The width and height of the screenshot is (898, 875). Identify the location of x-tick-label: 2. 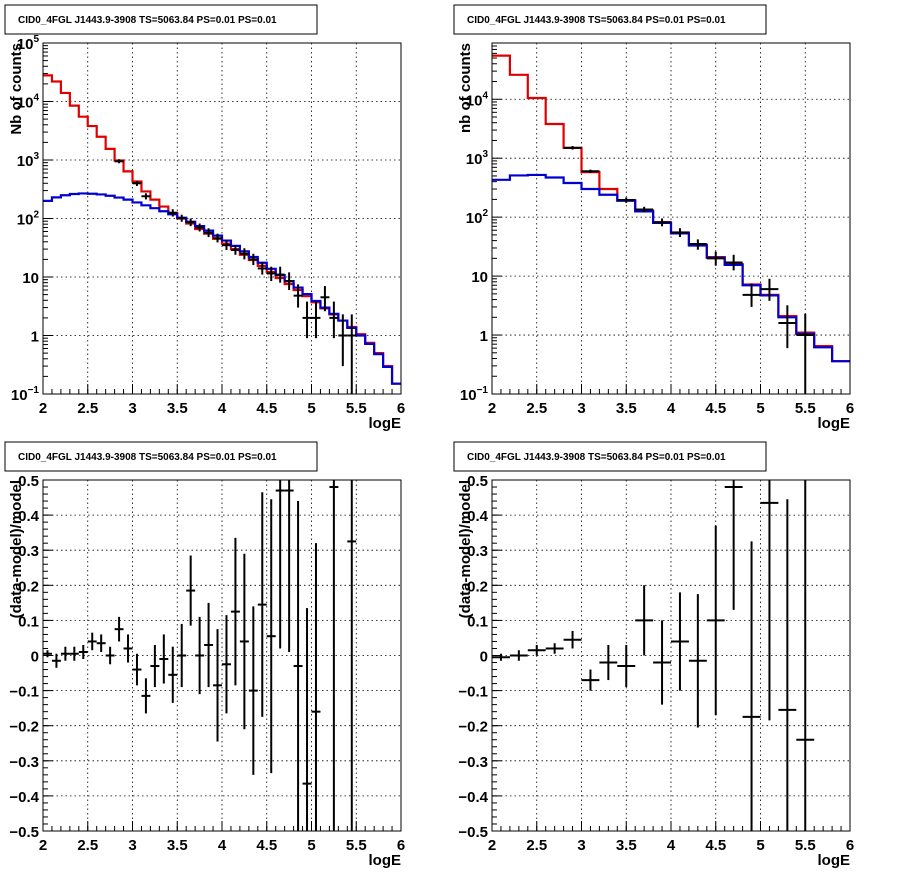
(43, 845).